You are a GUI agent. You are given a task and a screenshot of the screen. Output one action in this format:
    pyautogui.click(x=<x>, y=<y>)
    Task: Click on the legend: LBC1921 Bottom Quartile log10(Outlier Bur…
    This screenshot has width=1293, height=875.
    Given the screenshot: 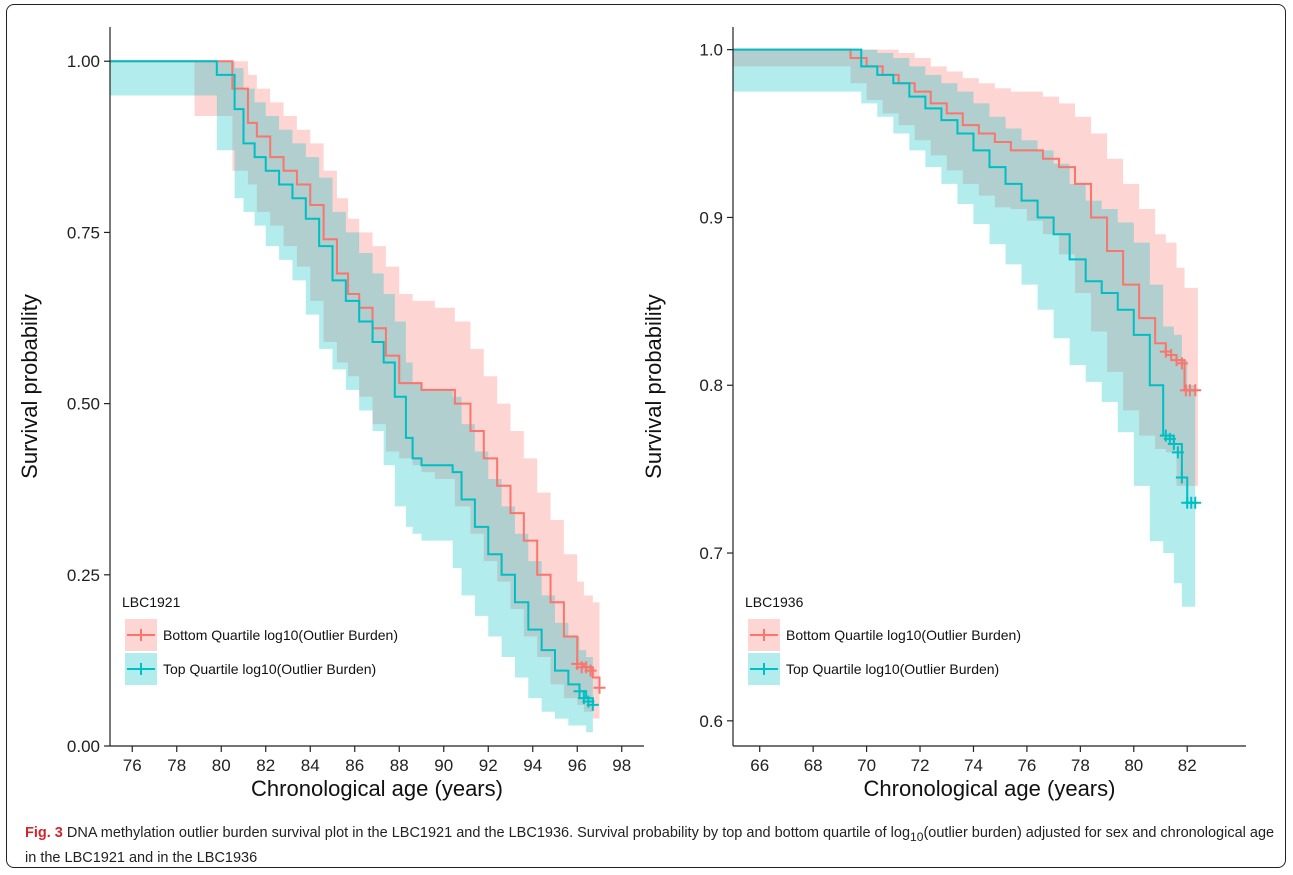 What is the action you would take?
    pyautogui.click(x=260, y=639)
    